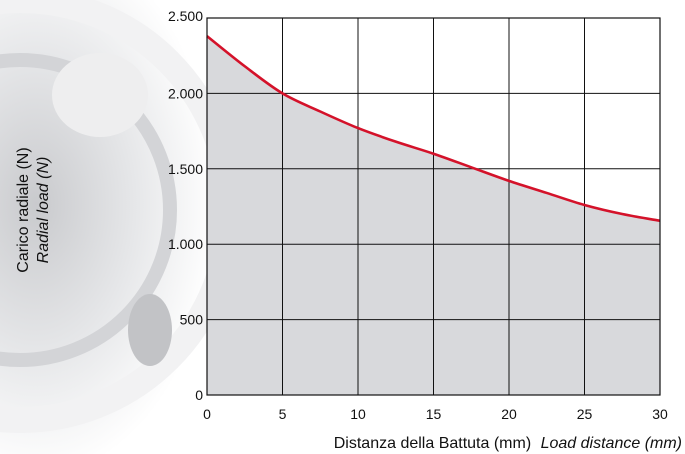 The image size is (685, 454). What do you see at coordinates (185, 16) in the screenshot?
I see `y-tick-label: 2.500` at bounding box center [185, 16].